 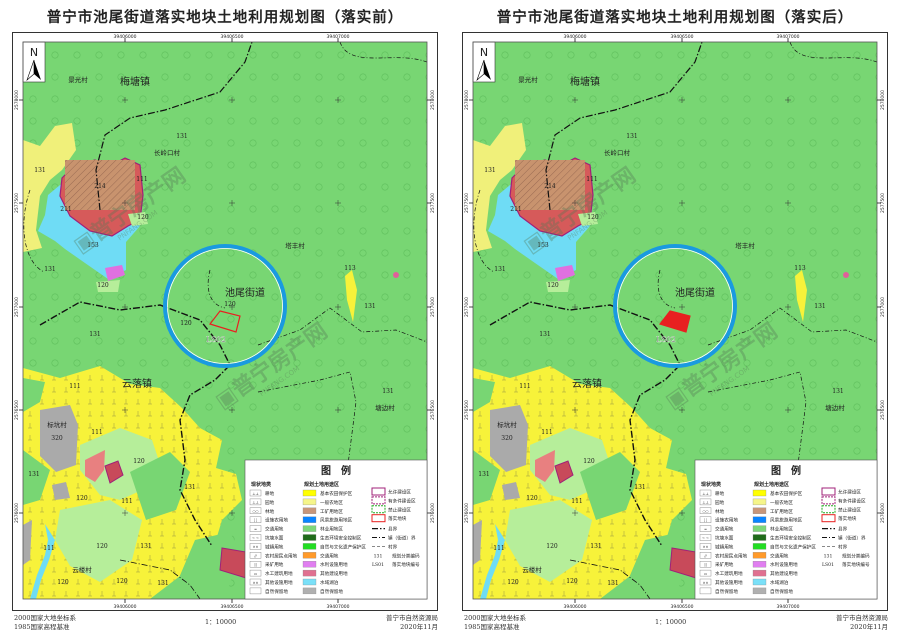 What do you see at coordinates (17, 410) in the screenshot?
I see `y-tick-label-left: 2576500` at bounding box center [17, 410].